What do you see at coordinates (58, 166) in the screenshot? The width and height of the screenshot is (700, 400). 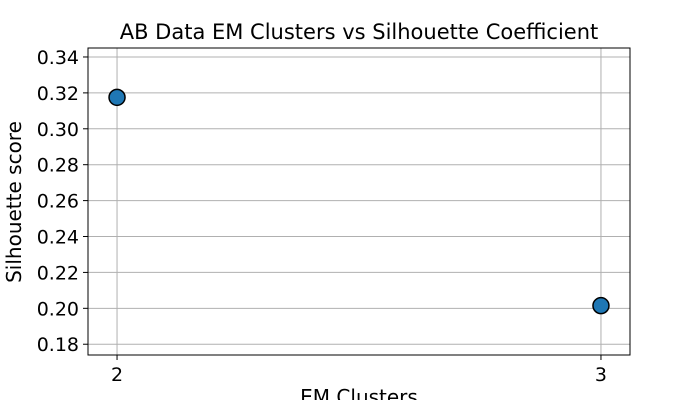 I see `y-tick-label: 0.28` at bounding box center [58, 166].